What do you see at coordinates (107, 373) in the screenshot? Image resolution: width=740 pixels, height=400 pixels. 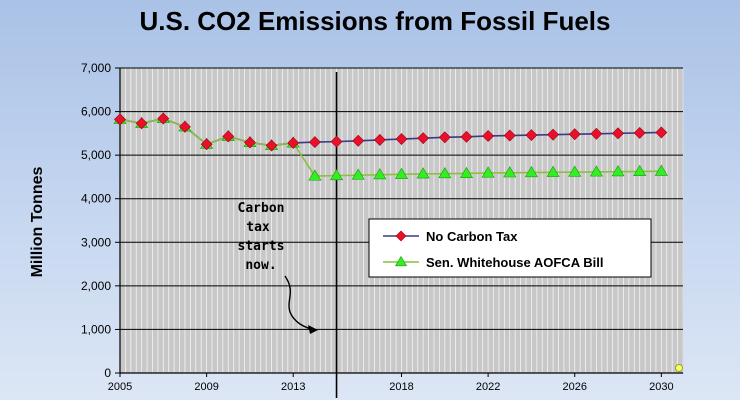 I see `y-tick-label: 0` at bounding box center [107, 373].